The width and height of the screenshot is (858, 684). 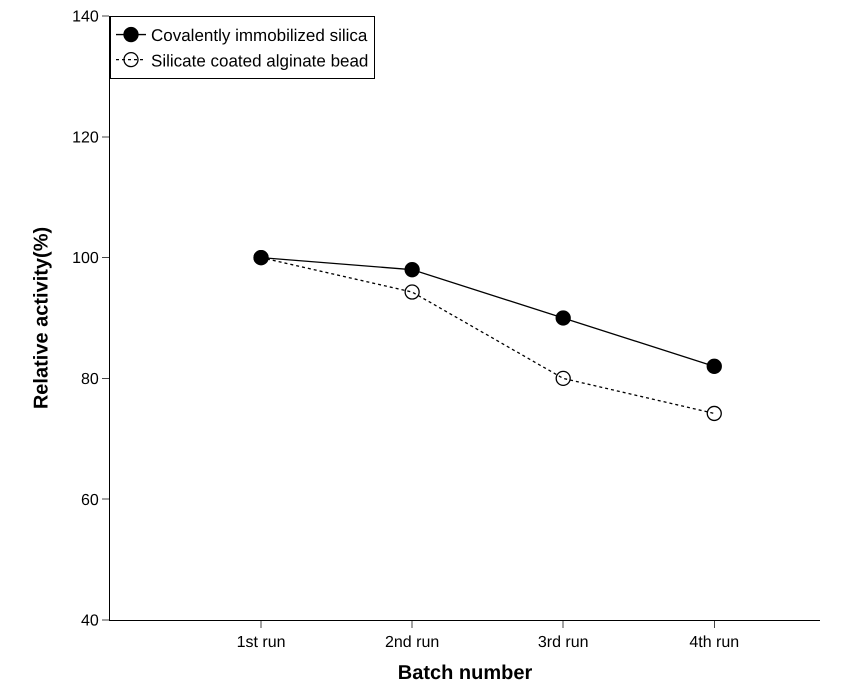 I want to click on y-tick-label: 80, so click(x=90, y=379).